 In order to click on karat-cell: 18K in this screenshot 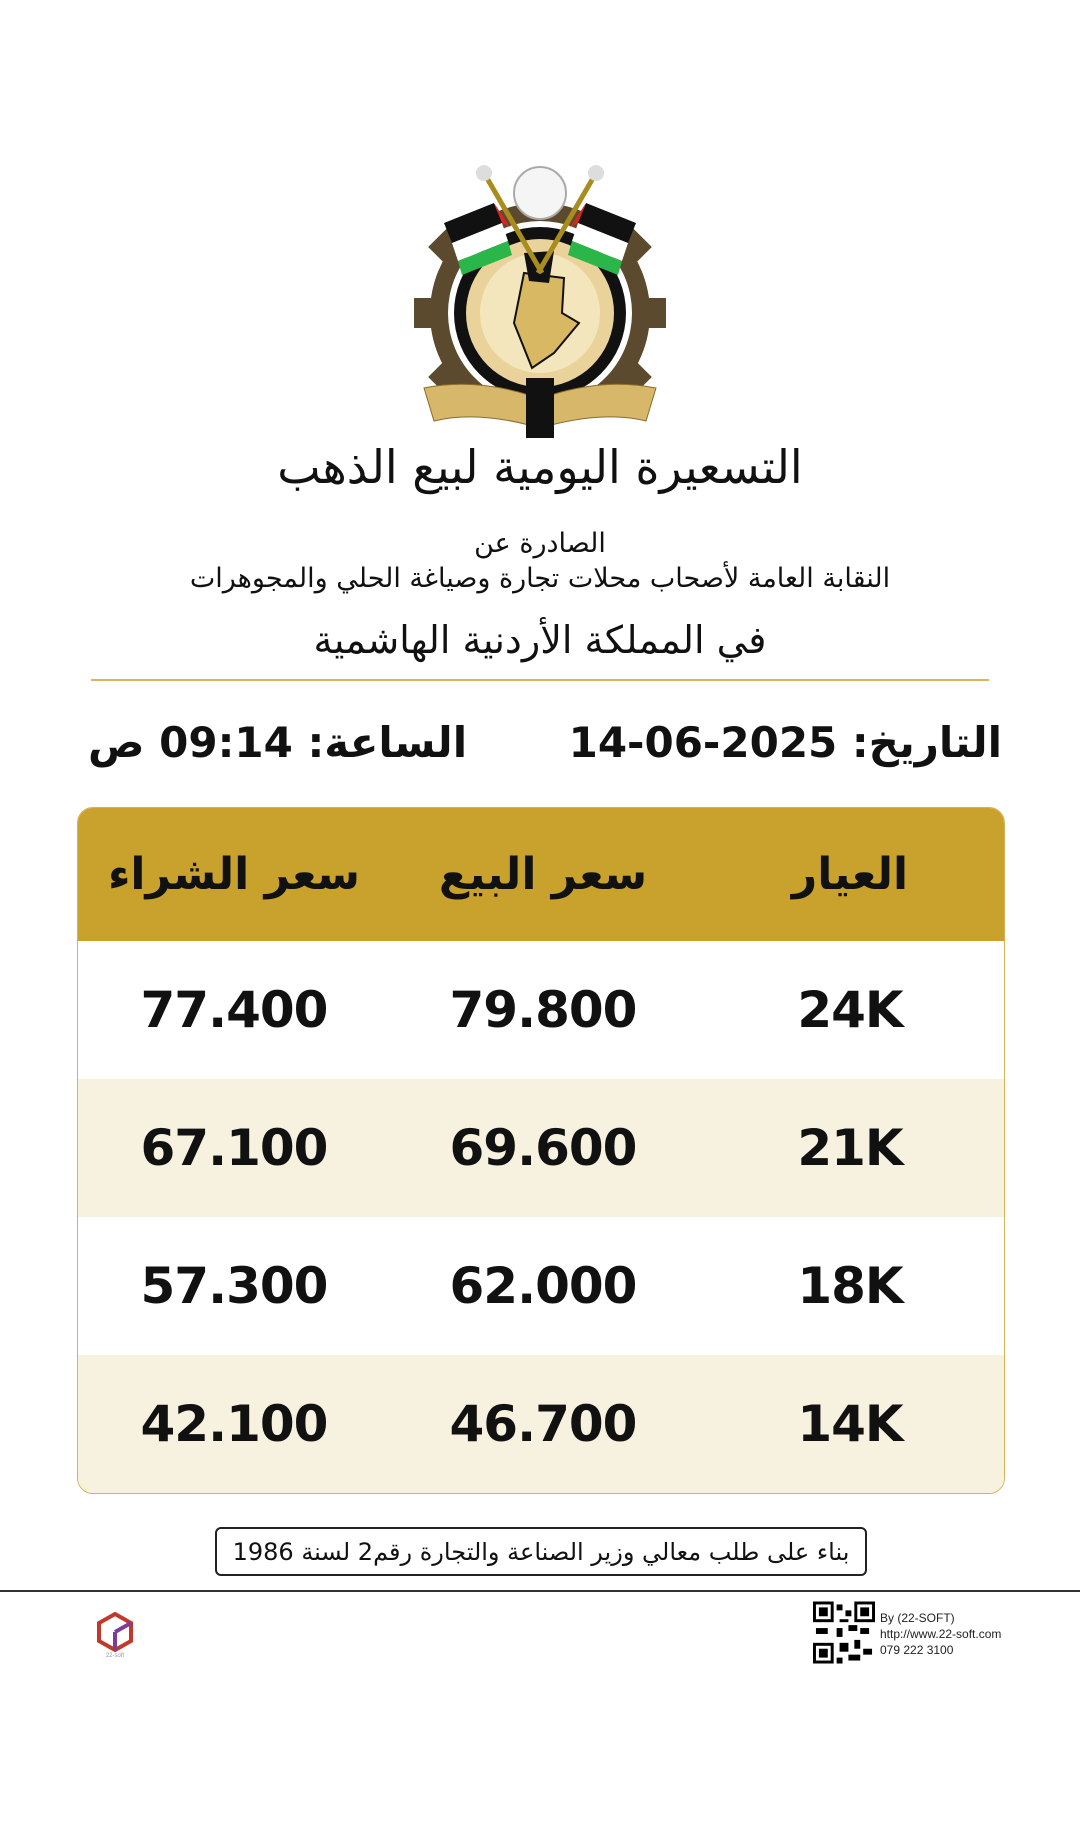, I will do `click(850, 1286)`.